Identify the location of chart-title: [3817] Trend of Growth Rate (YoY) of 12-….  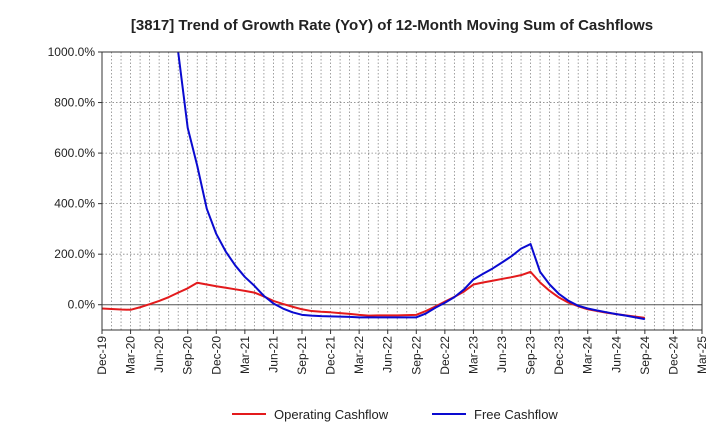
(392, 25).